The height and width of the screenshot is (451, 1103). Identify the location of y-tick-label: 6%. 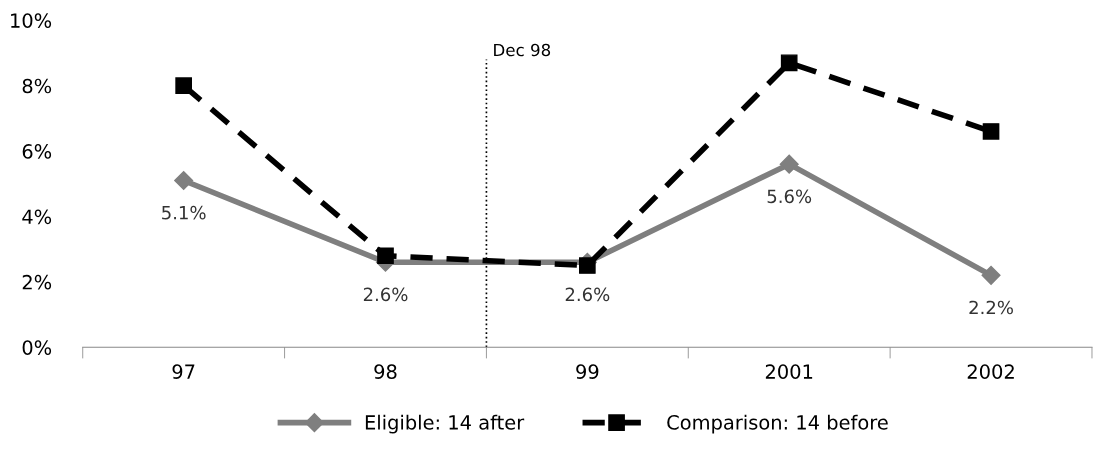
(37, 151).